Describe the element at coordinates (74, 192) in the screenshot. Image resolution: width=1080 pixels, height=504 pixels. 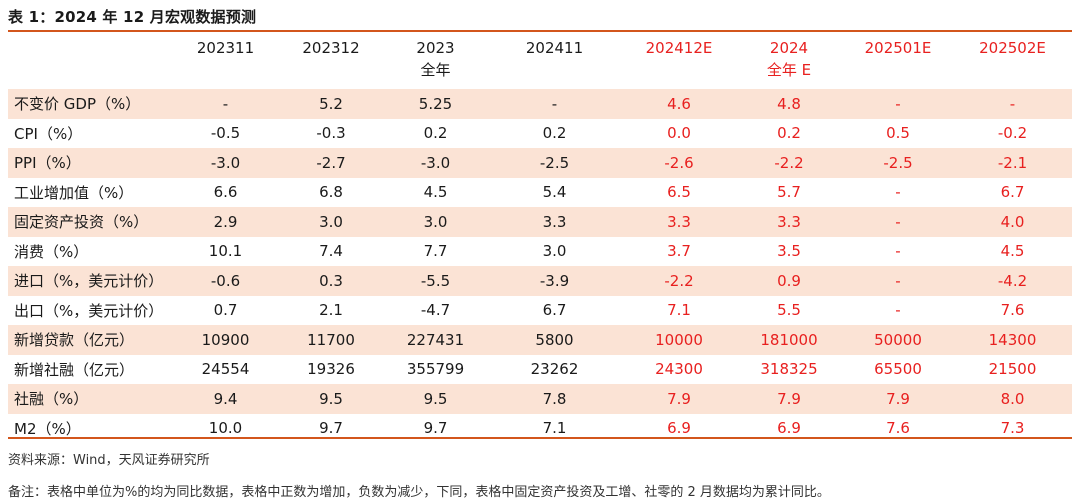
I see `row-label: 工业增加值（%）` at that location.